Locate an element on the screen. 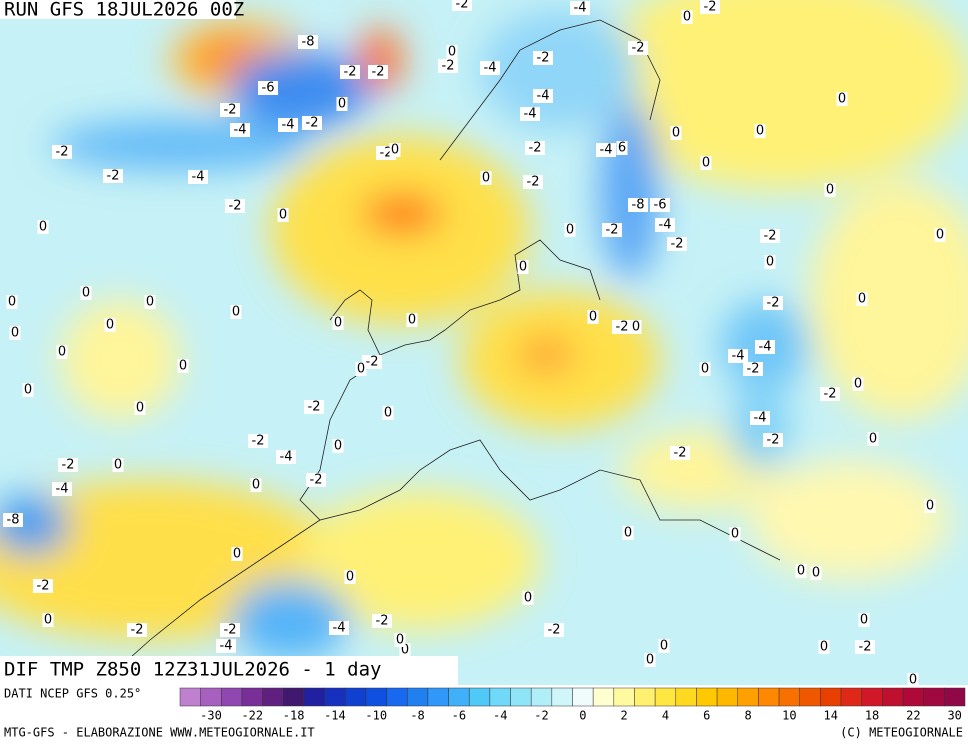 Image resolution: width=968 pixels, height=745 pixels. colorbar: -30 -22 -18 -14 -10 -8 -6 -4 -2 0 2 4 6 8 10 14 18 22 30 is located at coordinates (572, 705).